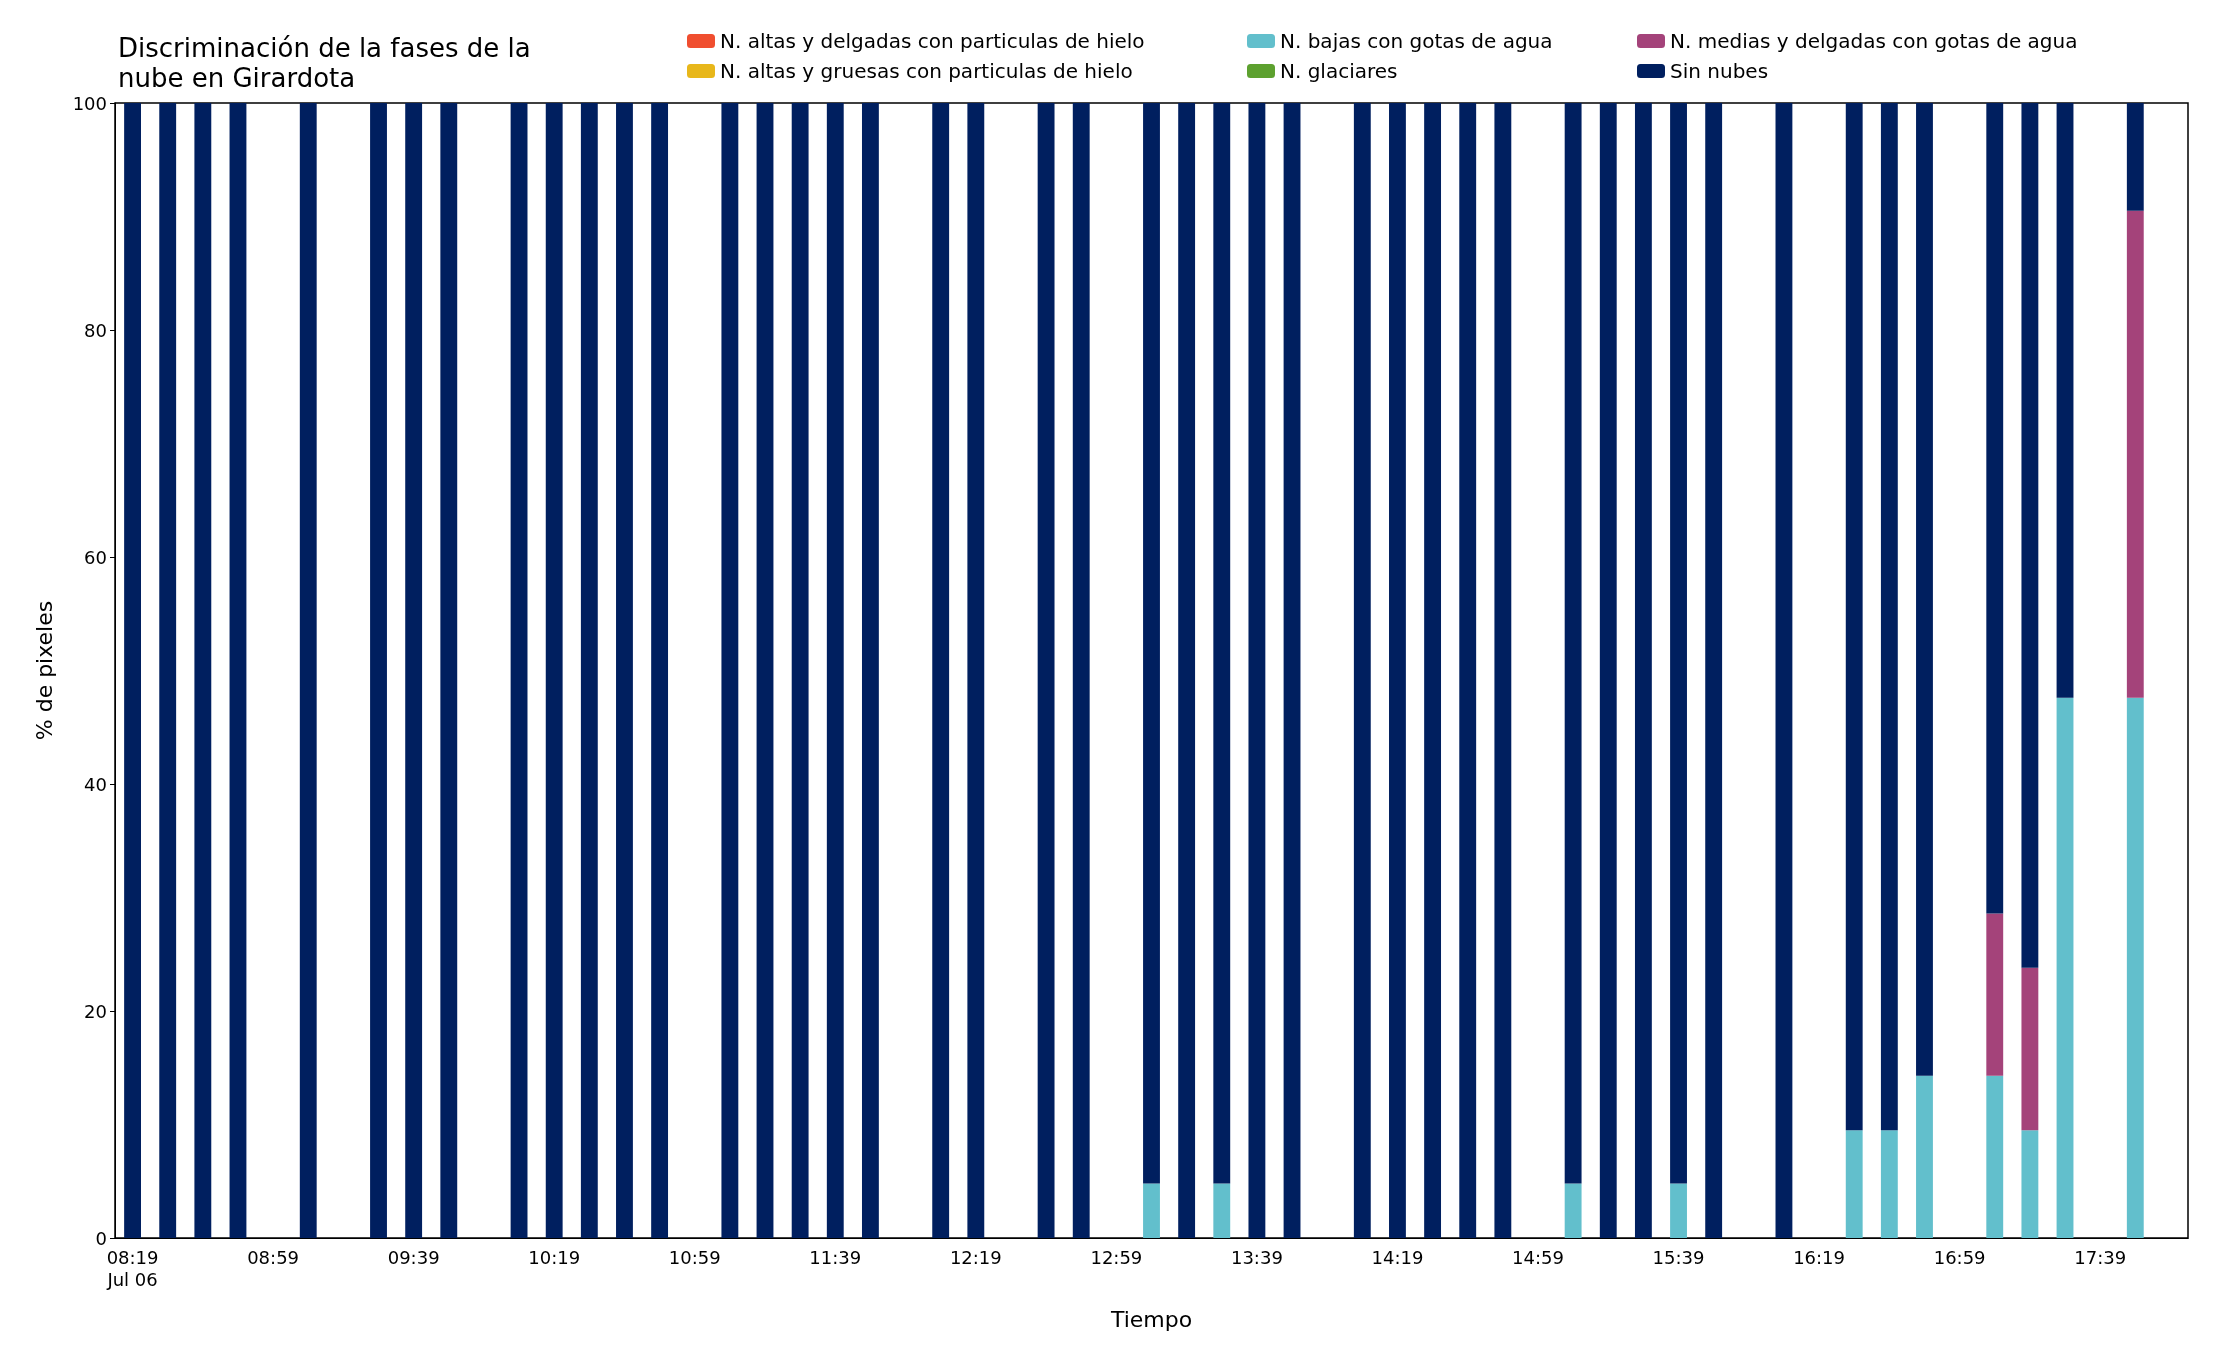 The height and width of the screenshot is (1355, 2216). What do you see at coordinates (1339, 71) in the screenshot?
I see `legend-label: N. glaciares` at bounding box center [1339, 71].